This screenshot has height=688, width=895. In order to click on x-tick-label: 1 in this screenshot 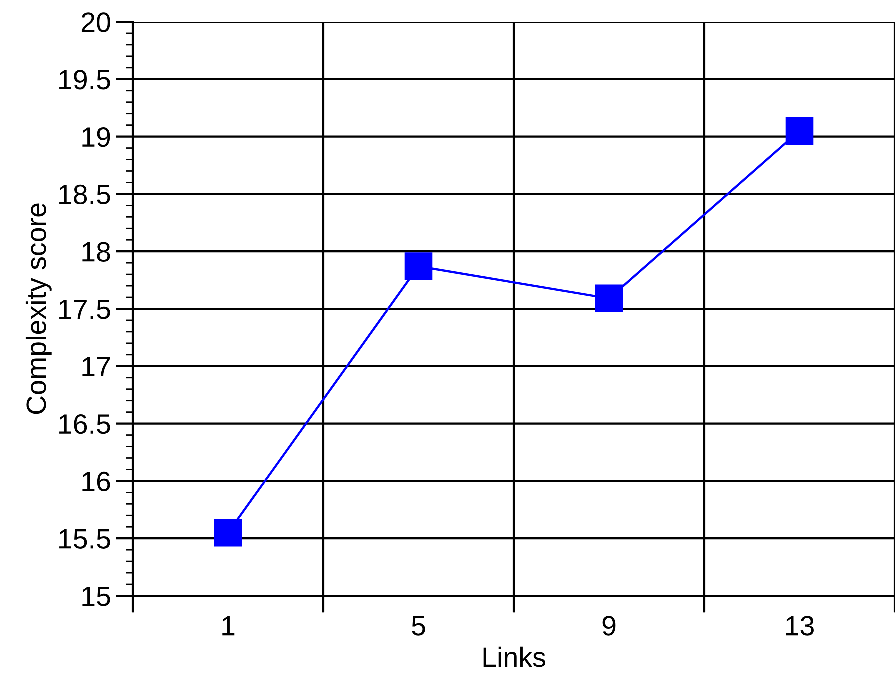, I will do `click(228, 626)`.